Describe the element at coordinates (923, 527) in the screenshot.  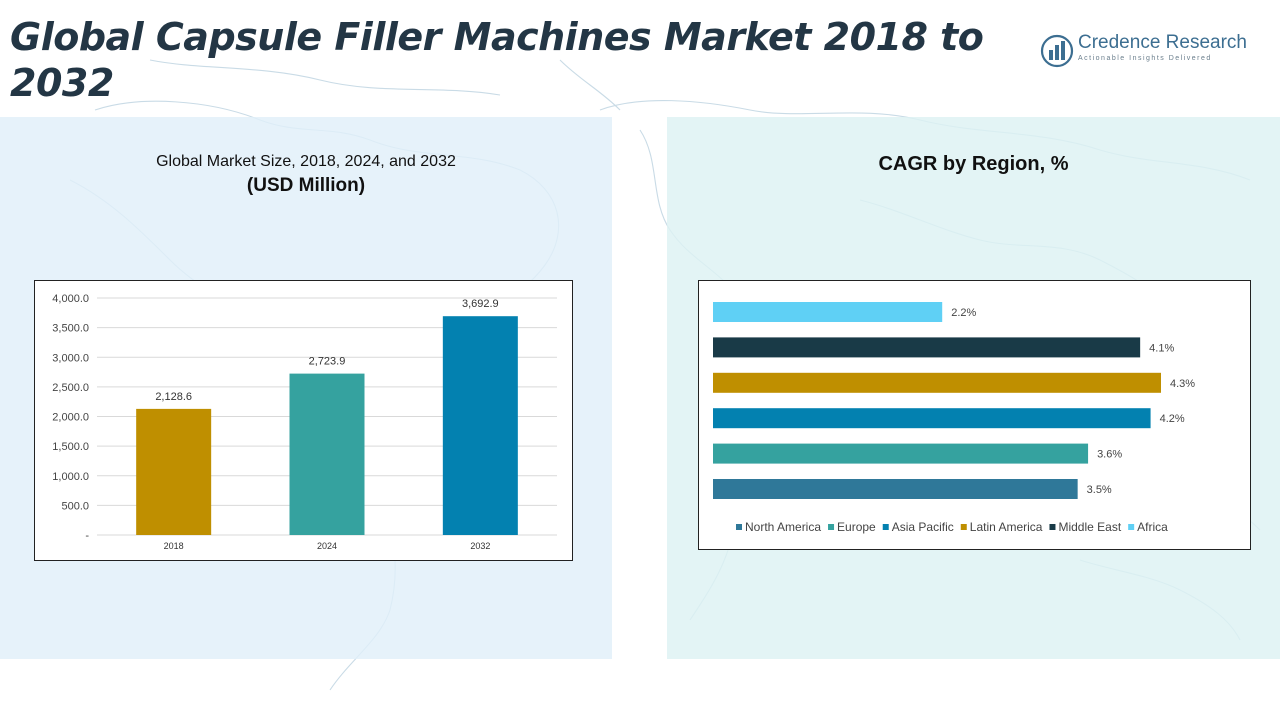
I see `legend-label: Asia Pacific` at that location.